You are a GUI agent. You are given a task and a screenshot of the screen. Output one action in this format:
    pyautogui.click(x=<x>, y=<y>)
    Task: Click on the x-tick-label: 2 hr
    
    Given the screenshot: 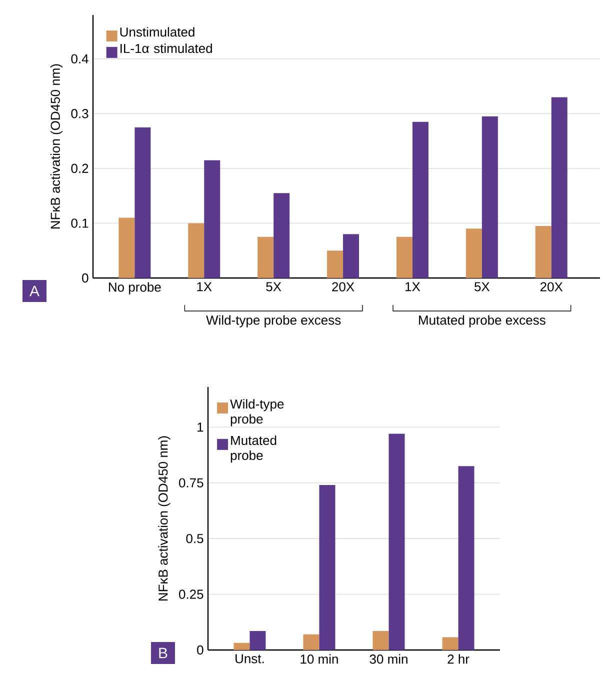 What is the action you would take?
    pyautogui.click(x=459, y=659)
    